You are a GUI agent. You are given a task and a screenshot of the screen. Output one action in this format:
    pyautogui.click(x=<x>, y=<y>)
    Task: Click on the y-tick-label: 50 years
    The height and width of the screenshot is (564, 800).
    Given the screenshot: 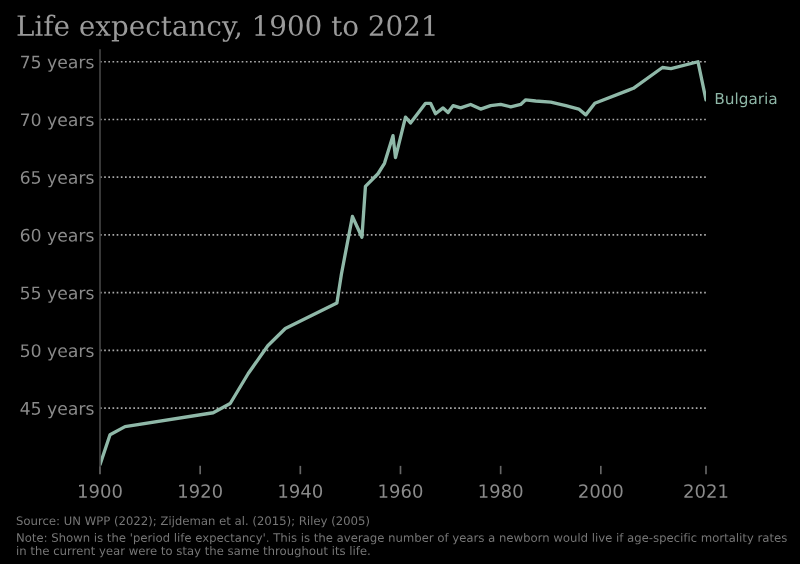 What is the action you would take?
    pyautogui.click(x=57, y=352)
    